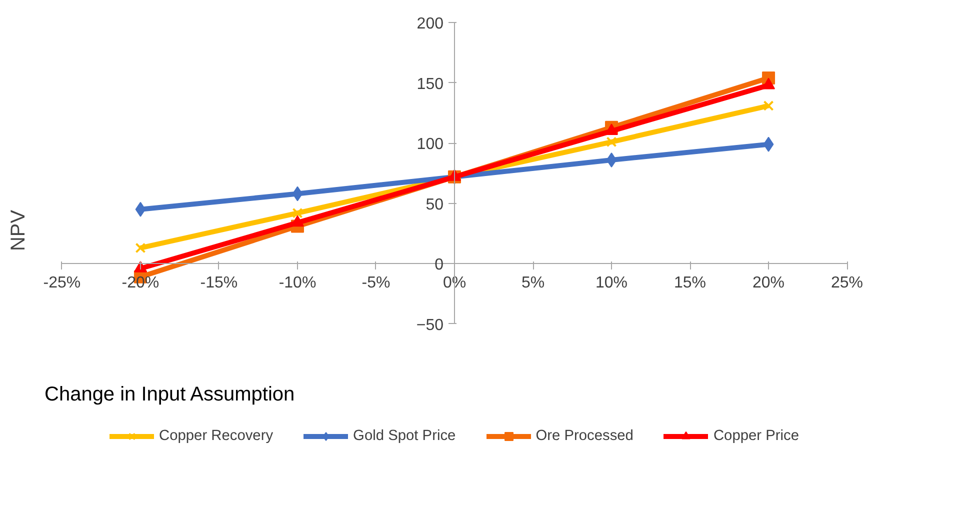  Describe the element at coordinates (612, 283) in the screenshot. I see `x-tick-label: 10%` at that location.